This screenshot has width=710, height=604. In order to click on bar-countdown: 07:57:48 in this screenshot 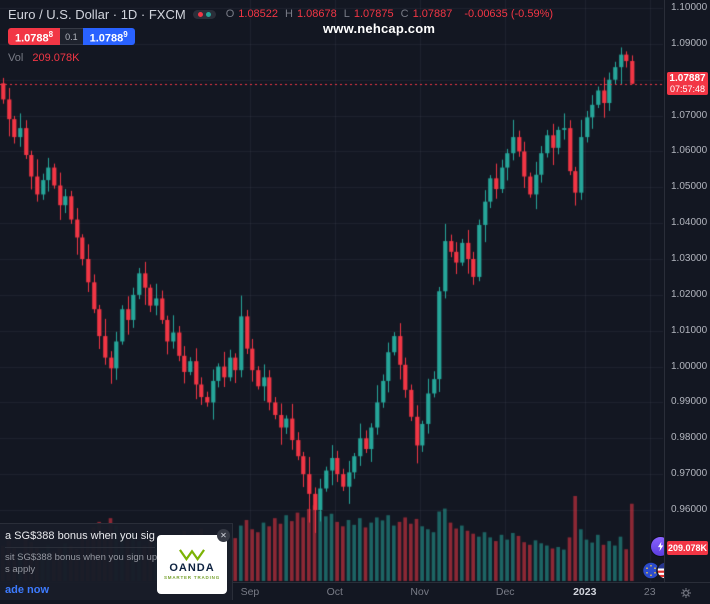, I will do `click(687, 88)`.